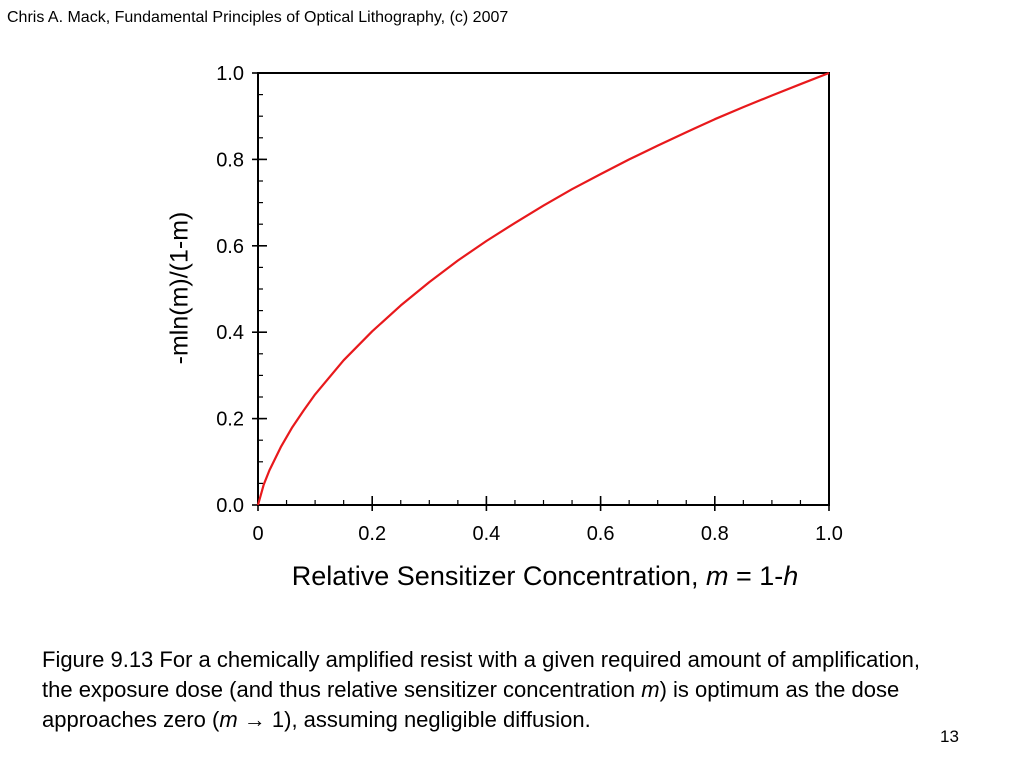 The height and width of the screenshot is (768, 1024). I want to click on x-tick-label: 0.8, so click(715, 534).